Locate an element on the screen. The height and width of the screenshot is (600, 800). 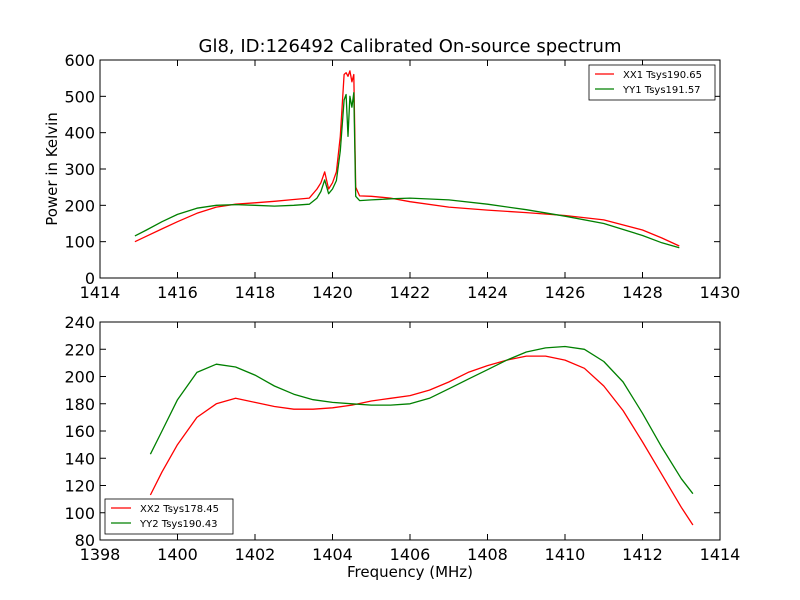
legend-label-yy2: YY2 Tsys190.43 is located at coordinates (178, 524).